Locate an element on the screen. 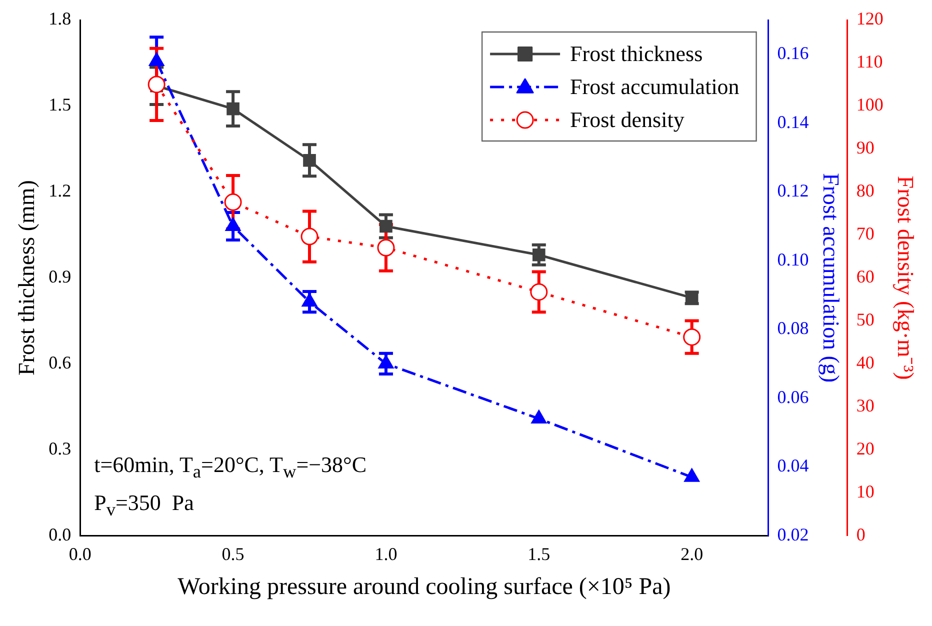 The image size is (932, 626). y2-tick-label: 0.04 is located at coordinates (793, 466).